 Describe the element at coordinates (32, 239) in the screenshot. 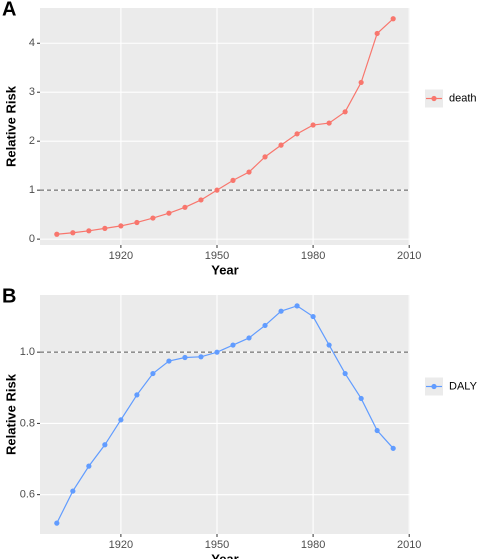

I see `y-tick-label: 0` at that location.